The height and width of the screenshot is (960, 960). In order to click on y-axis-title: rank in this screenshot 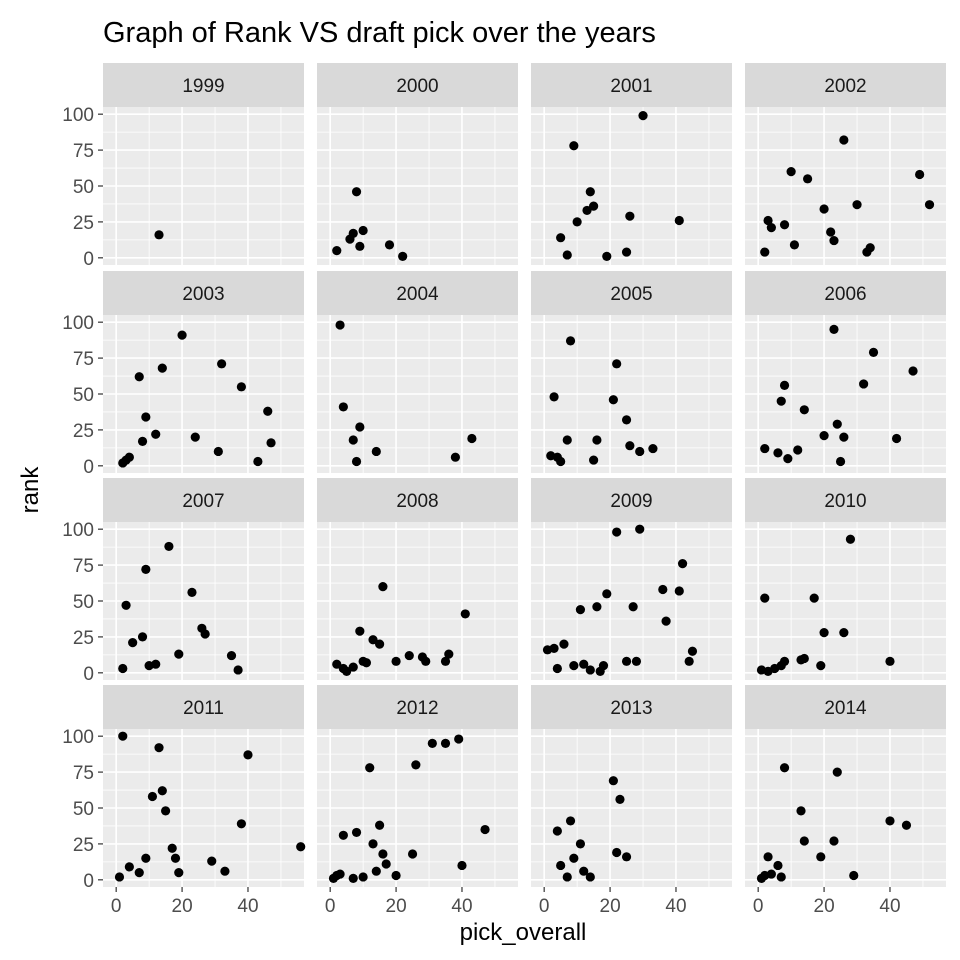, I will do `click(30, 490)`.